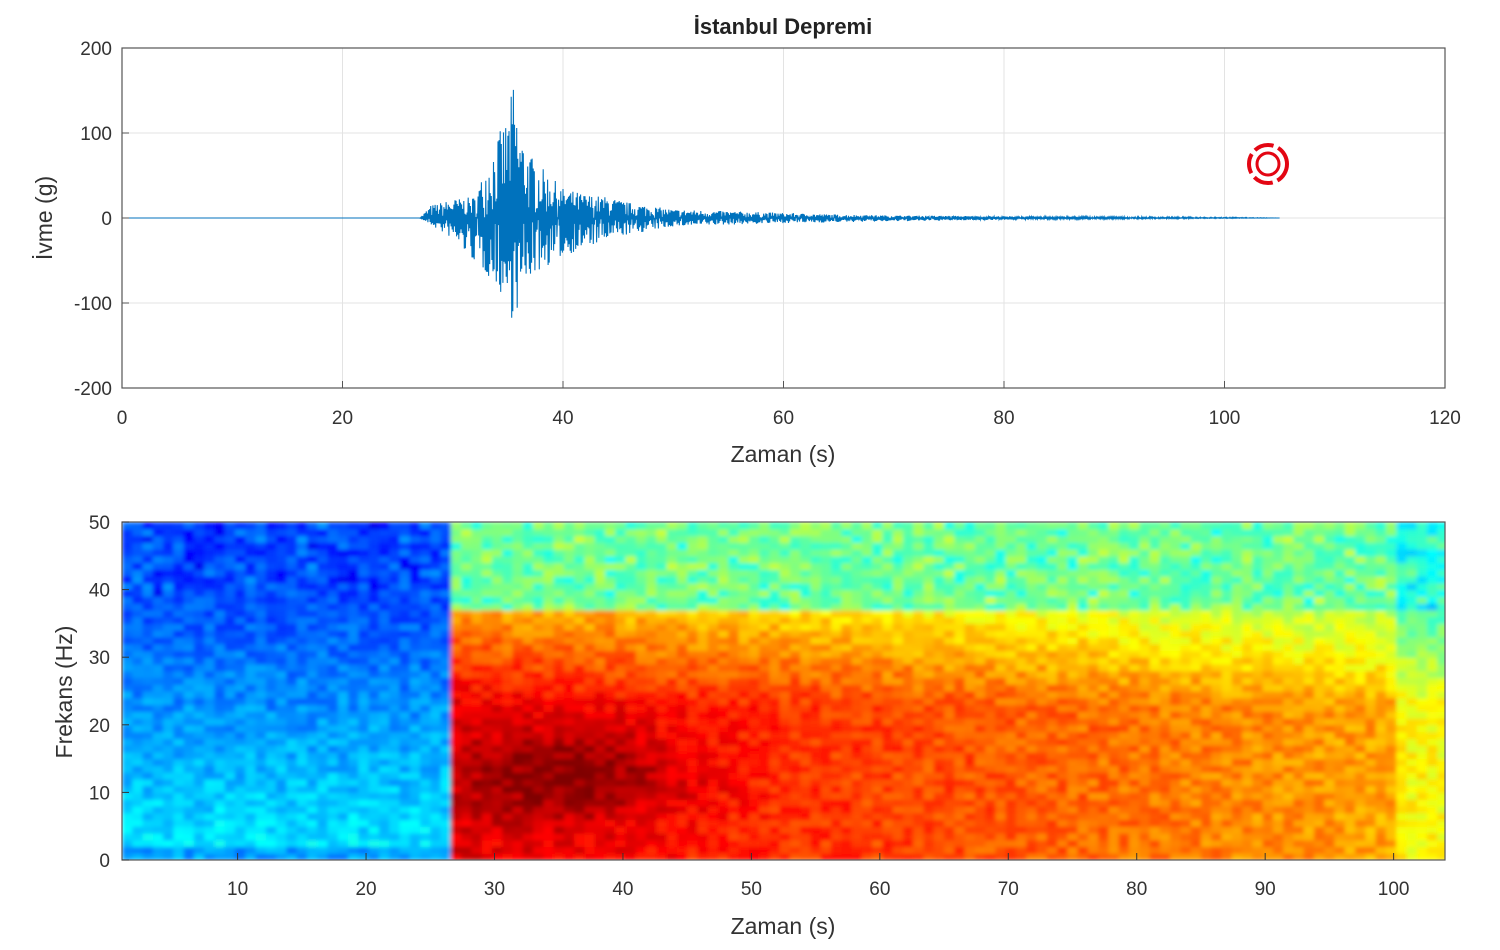 Image resolution: width=1500 pixels, height=950 pixels. What do you see at coordinates (751, 889) in the screenshot?
I see `bottom-x-tick-label: 50` at bounding box center [751, 889].